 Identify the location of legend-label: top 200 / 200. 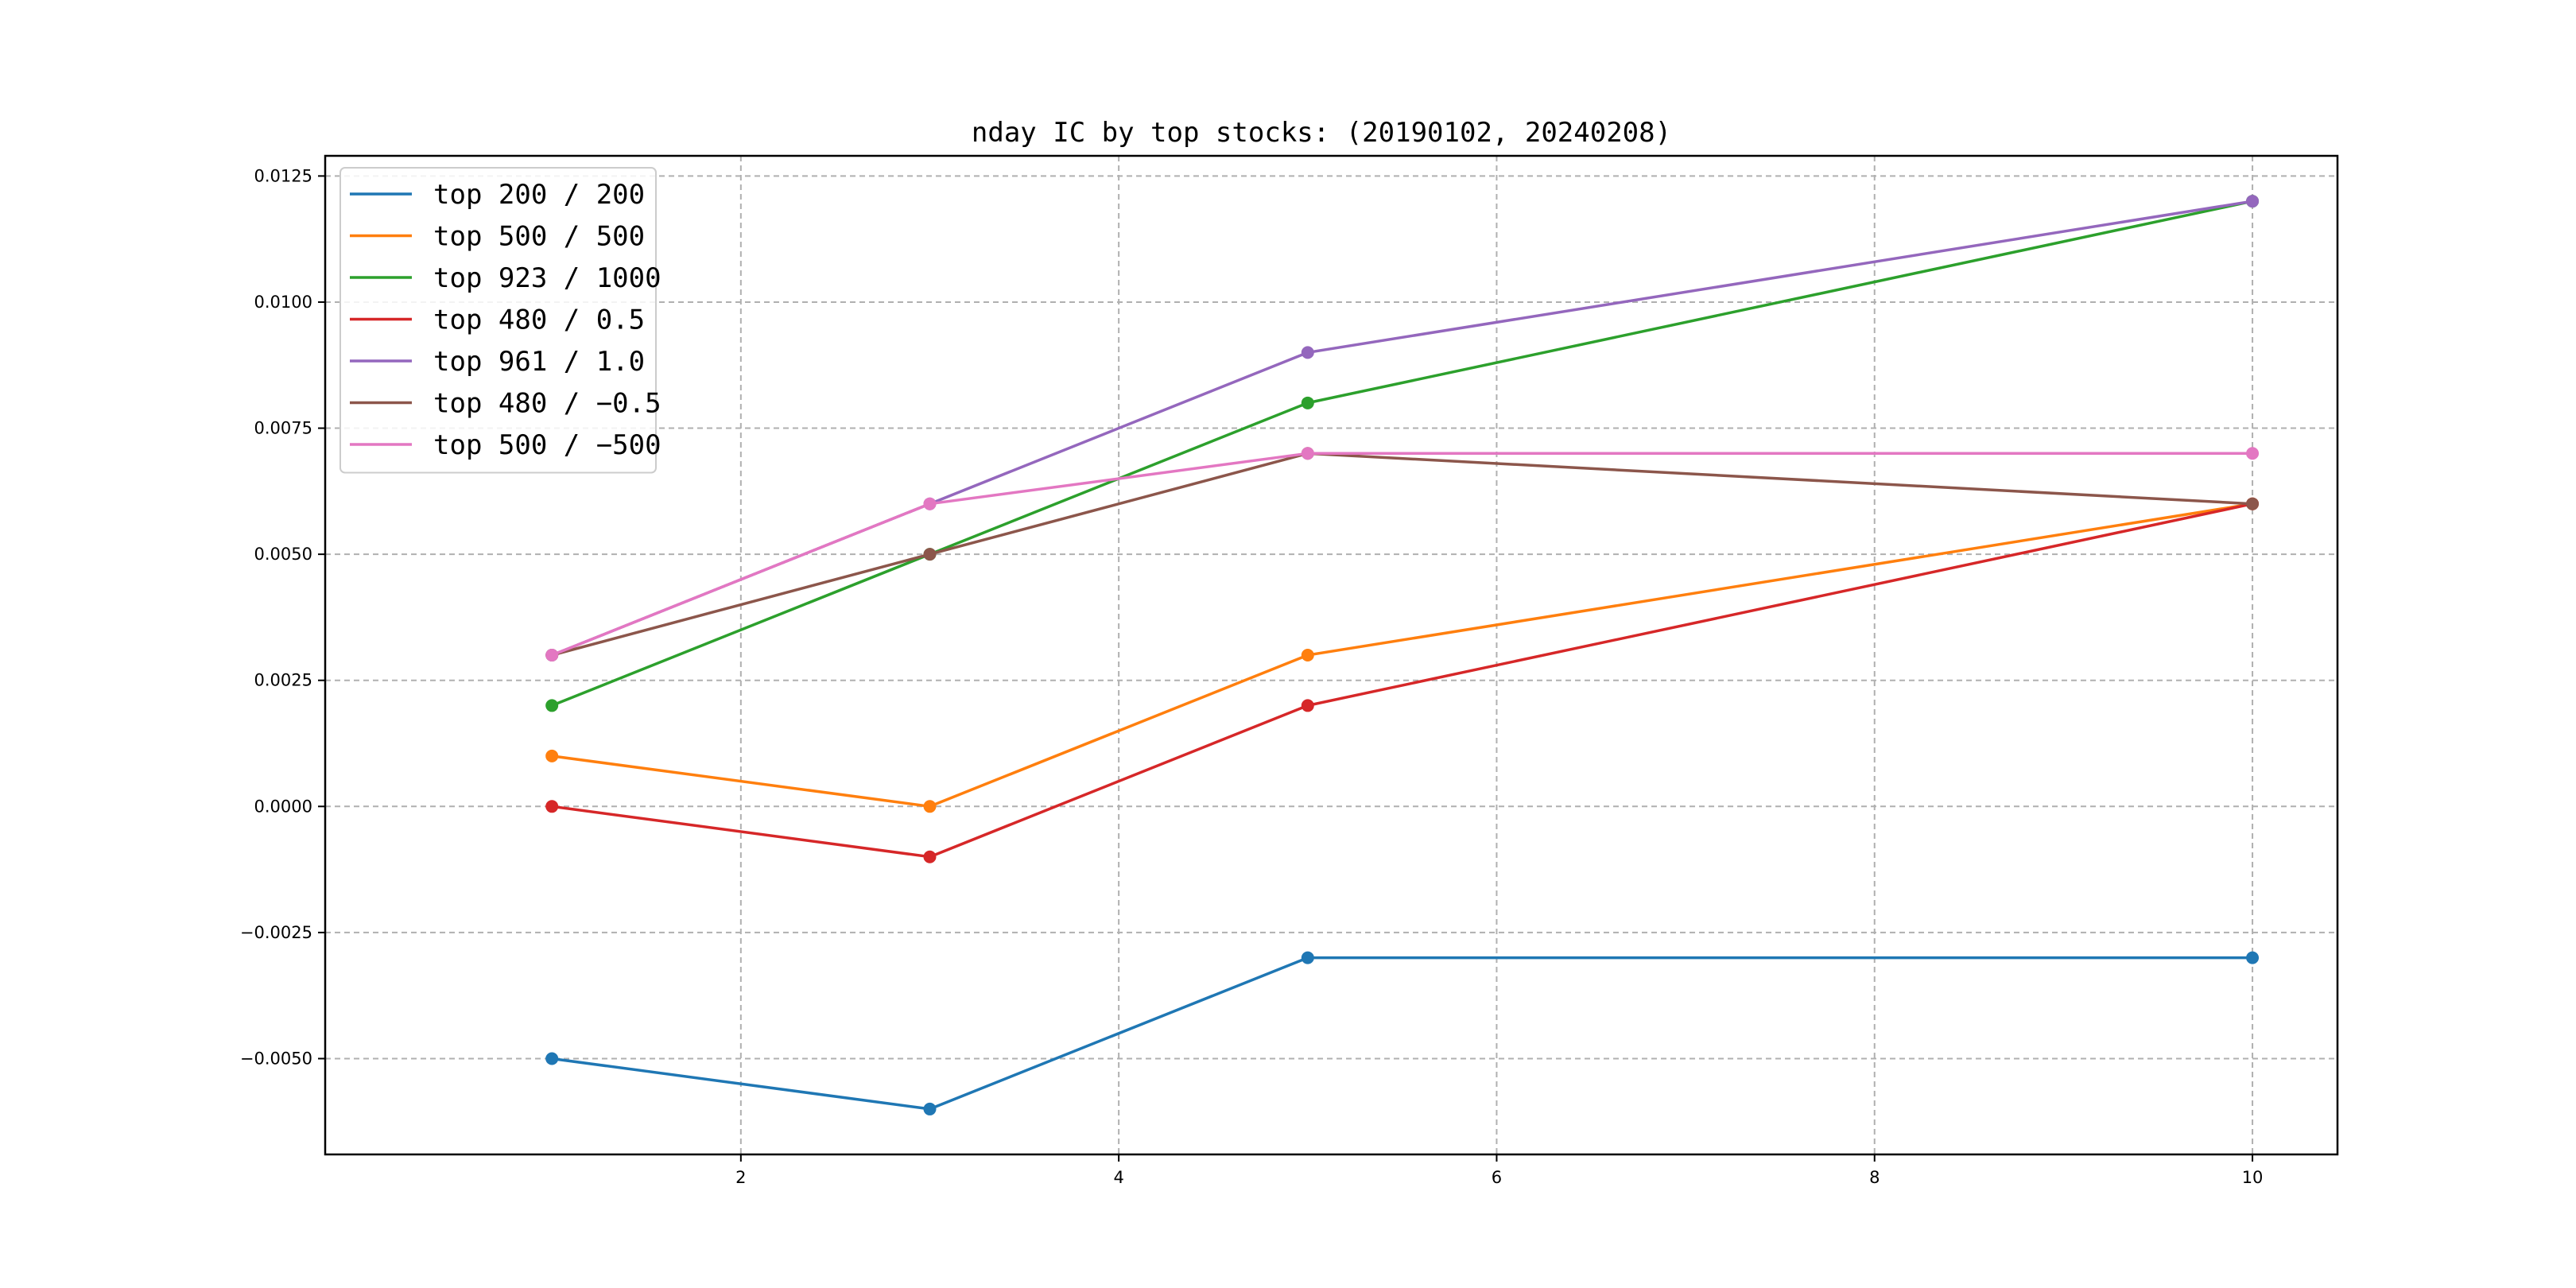
(539, 195).